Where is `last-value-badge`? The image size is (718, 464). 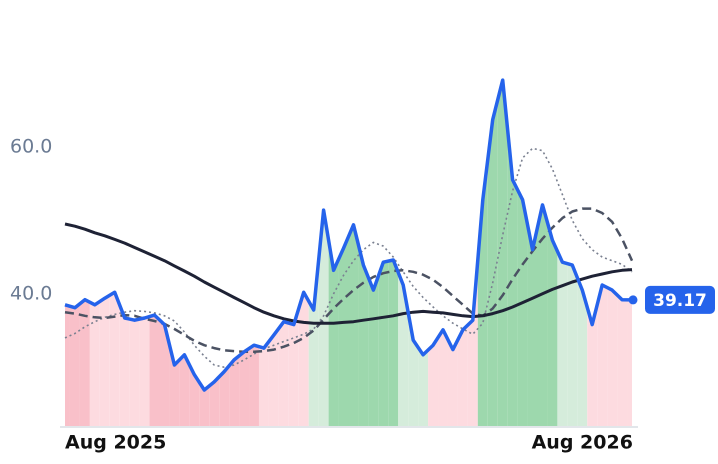 last-value-badge is located at coordinates (680, 299).